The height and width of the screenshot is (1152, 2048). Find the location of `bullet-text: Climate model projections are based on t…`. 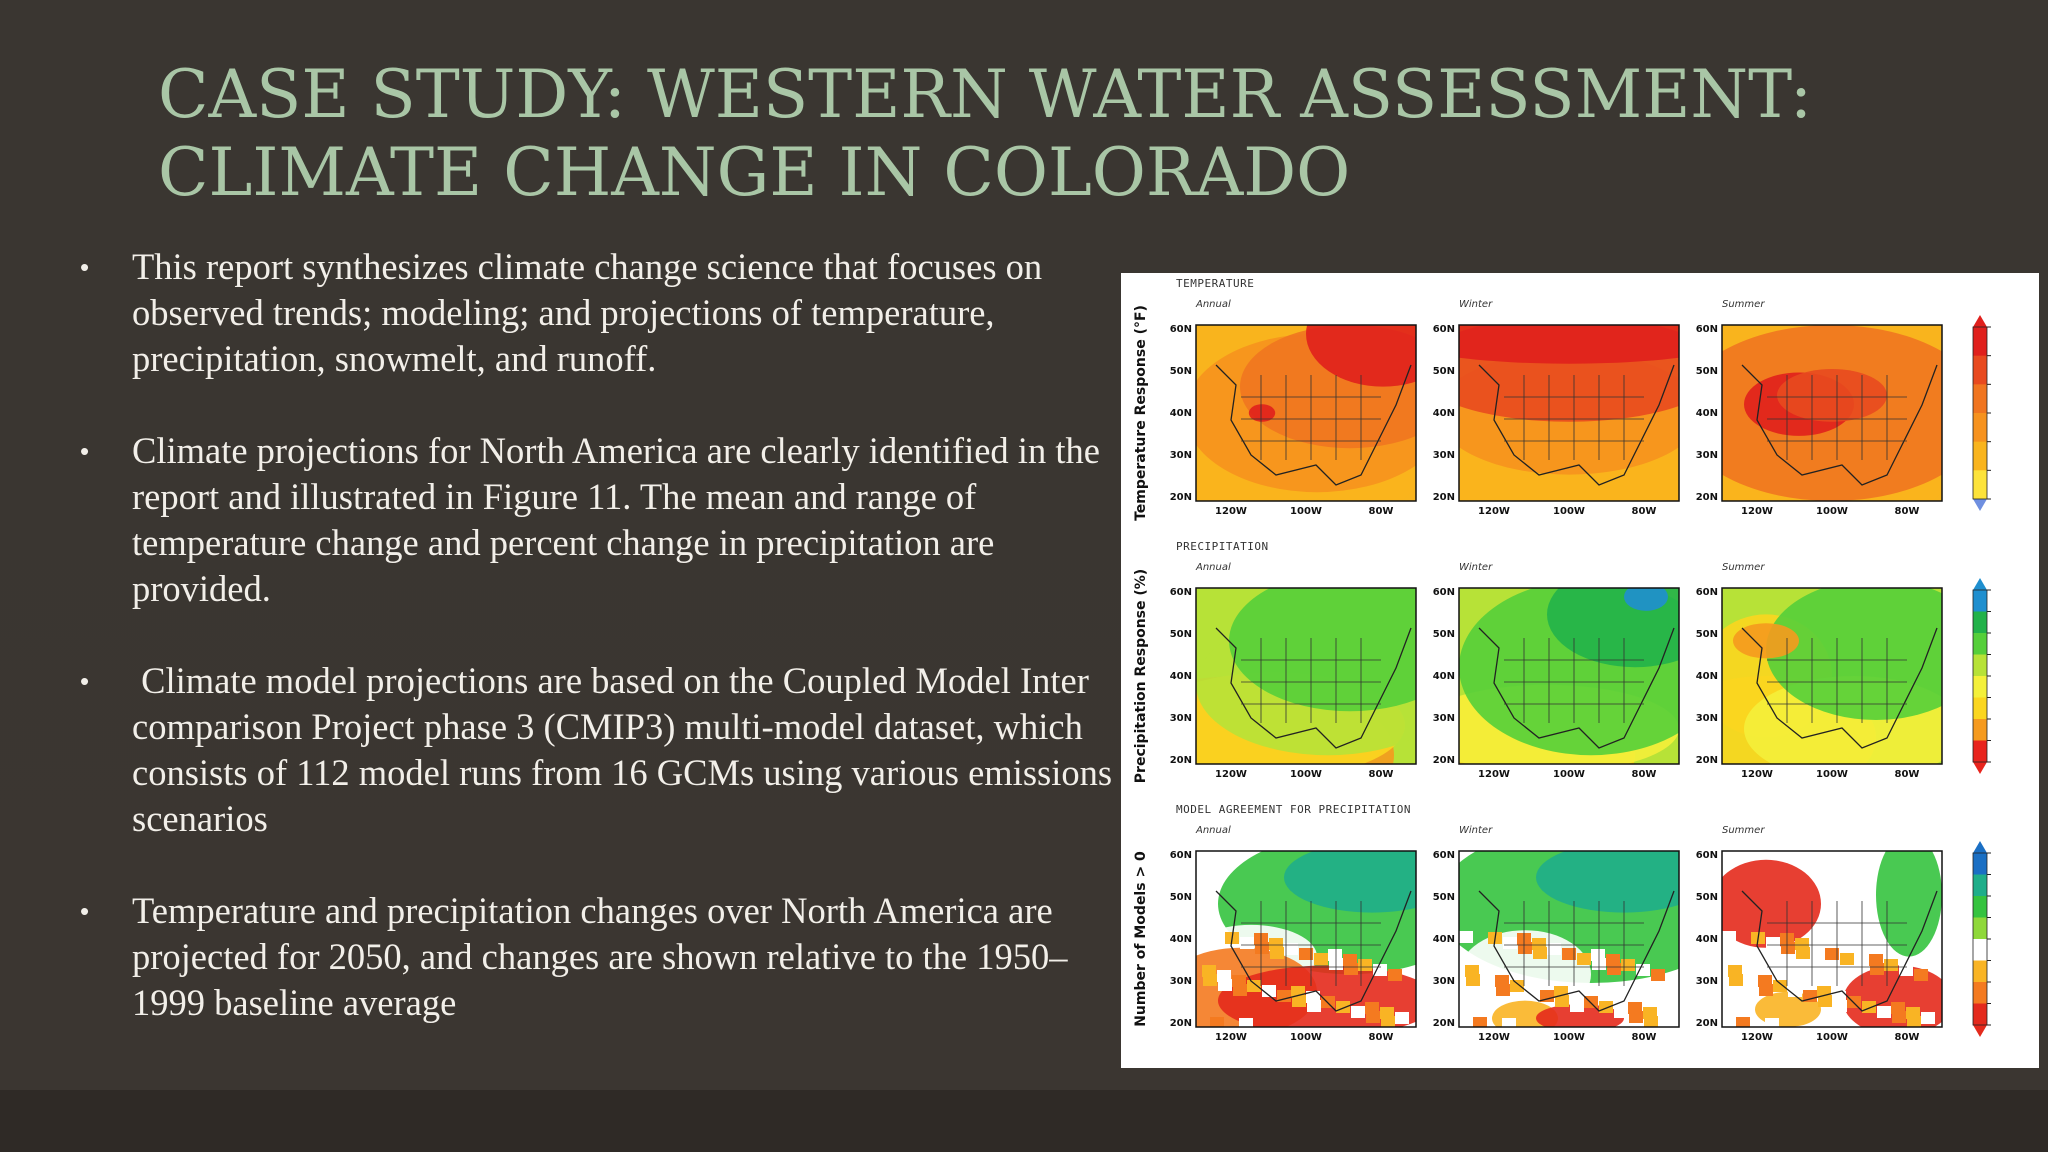

bullet-text: Climate model projections are based on t… is located at coordinates (627, 749).